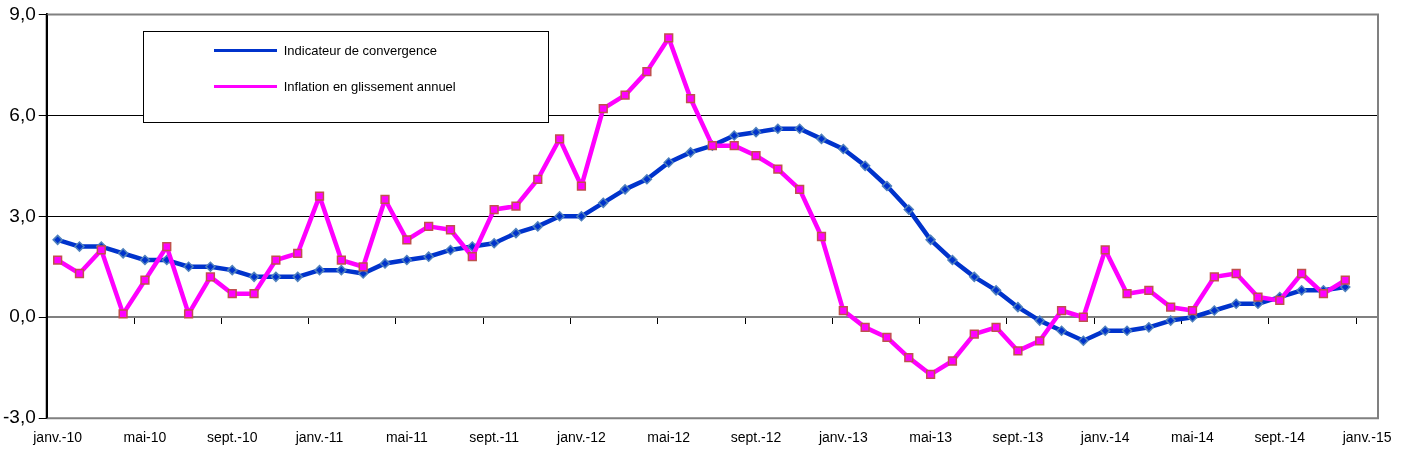 The image size is (1412, 455). I want to click on legend-label: Indicateur de convergence, so click(360, 50).